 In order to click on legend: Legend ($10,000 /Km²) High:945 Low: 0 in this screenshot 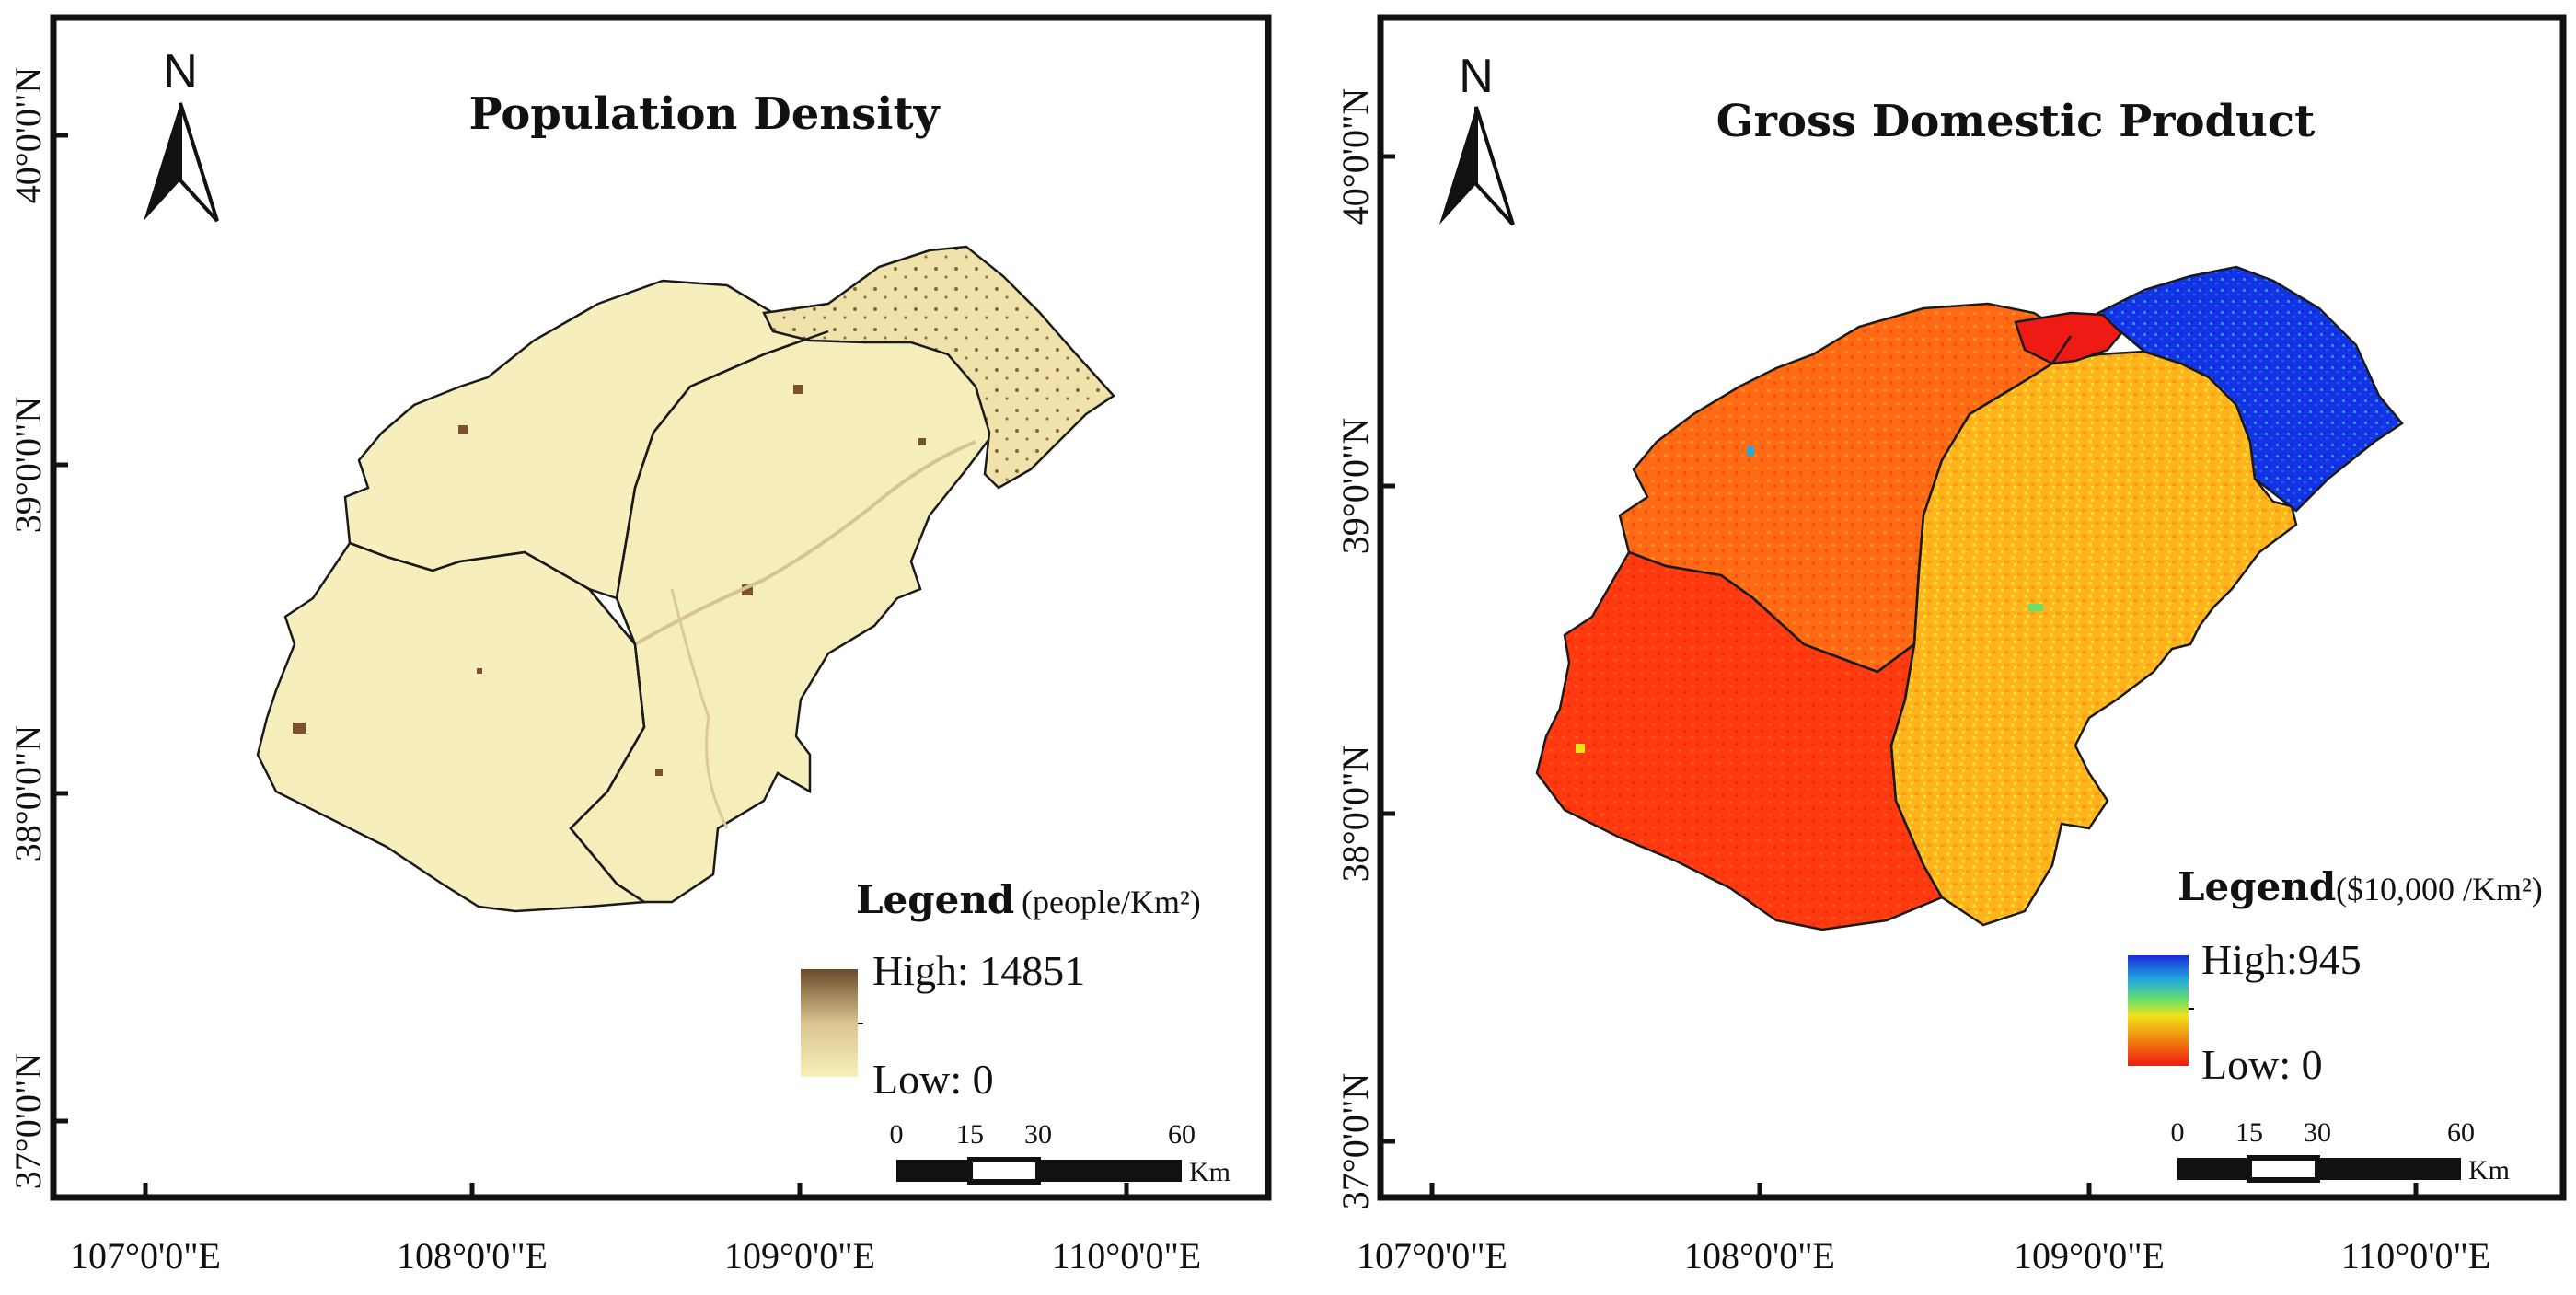, I will do `click(2335, 976)`.